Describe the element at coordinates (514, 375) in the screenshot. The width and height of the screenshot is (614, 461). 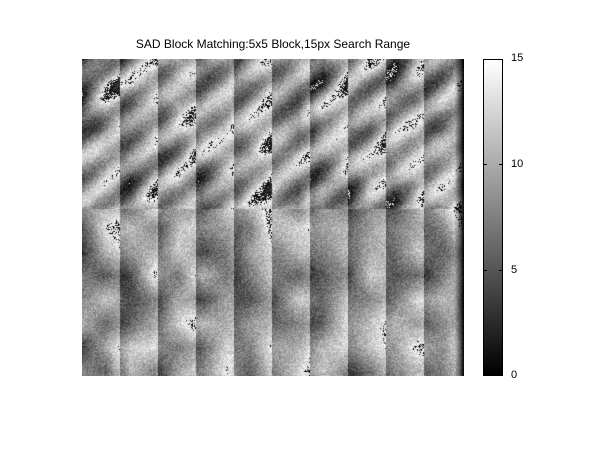
I see `colorbar-tick-label: 0` at that location.